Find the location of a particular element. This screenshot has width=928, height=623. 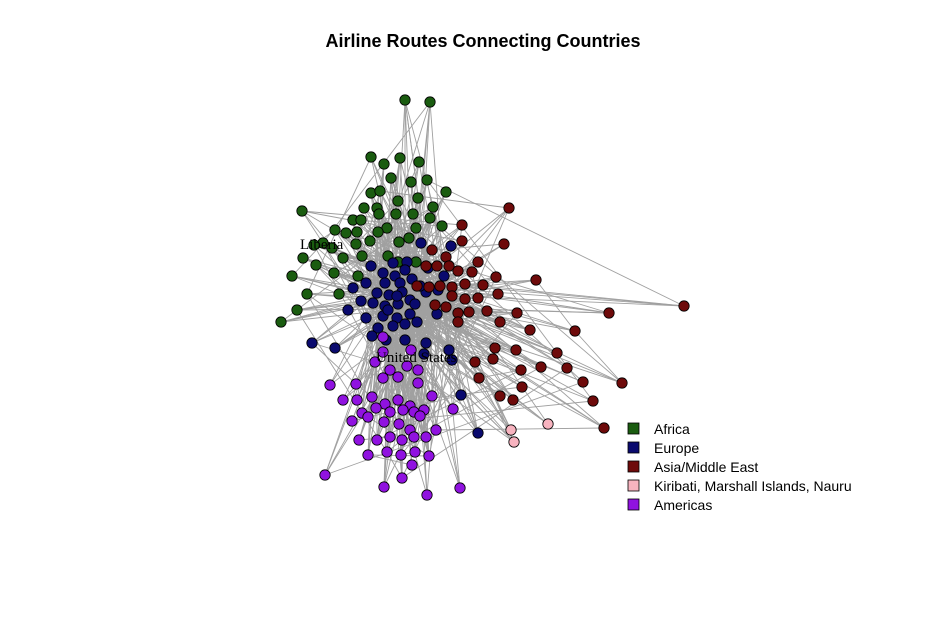

node-label-layer: Liberia United States is located at coordinates (378, 301).